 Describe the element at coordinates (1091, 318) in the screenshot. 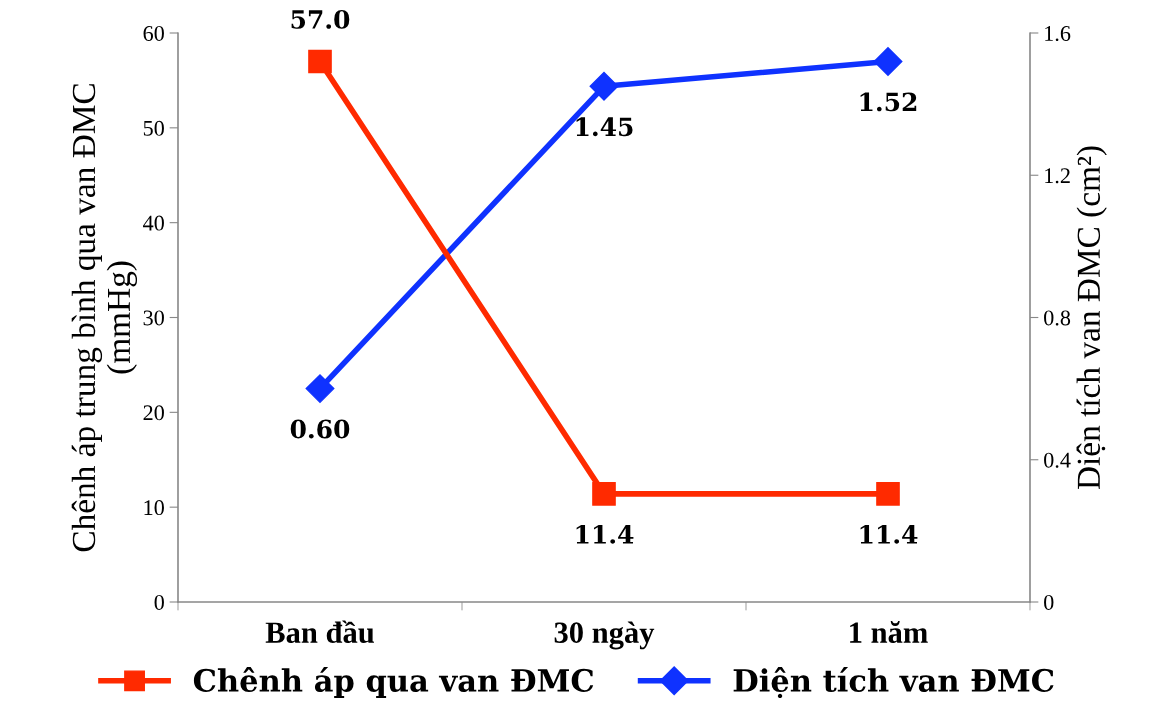

I see `y2-axis-title: Diện tích van ĐMC (cm²)` at that location.